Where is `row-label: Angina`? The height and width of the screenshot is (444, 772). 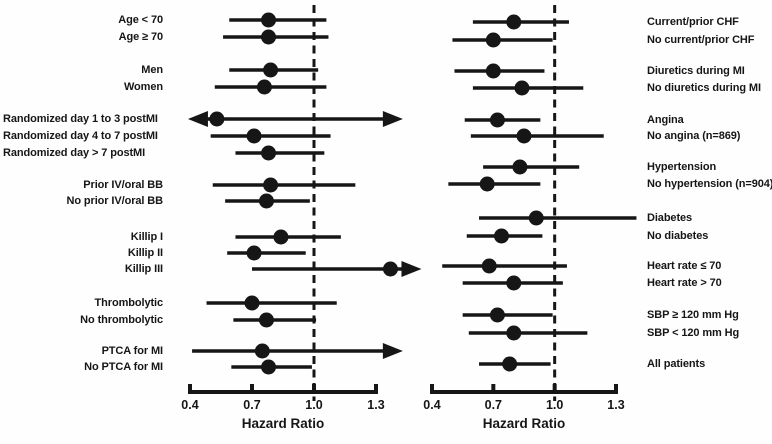 row-label: Angina is located at coordinates (665, 120).